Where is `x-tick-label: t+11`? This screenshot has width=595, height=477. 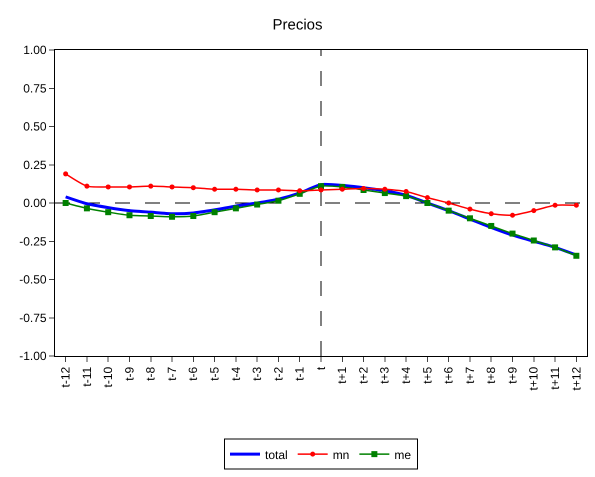
x-tick-label: t+11 is located at coordinates (555, 378).